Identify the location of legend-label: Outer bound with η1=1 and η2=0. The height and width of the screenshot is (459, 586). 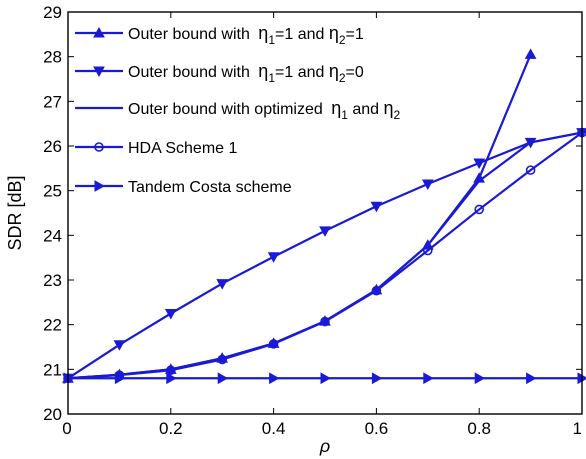
(246, 73).